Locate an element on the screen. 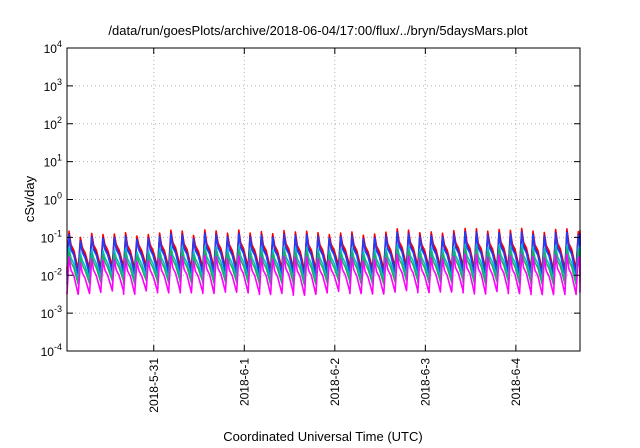 Image resolution: width=640 pixels, height=448 pixels. y-tick-label: 10⁻² is located at coordinates (51, 274).